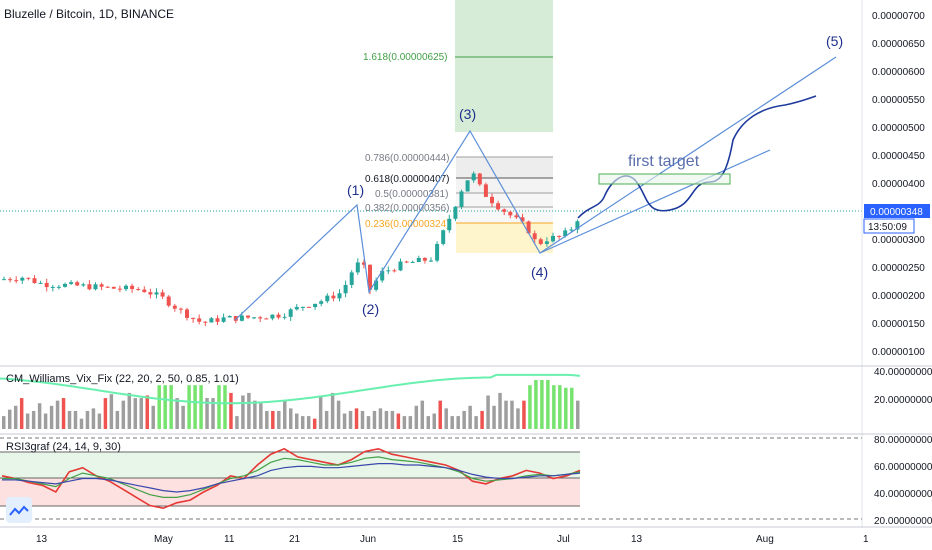 This screenshot has height=550, width=932. I want to click on target-zone, so click(664, 179).